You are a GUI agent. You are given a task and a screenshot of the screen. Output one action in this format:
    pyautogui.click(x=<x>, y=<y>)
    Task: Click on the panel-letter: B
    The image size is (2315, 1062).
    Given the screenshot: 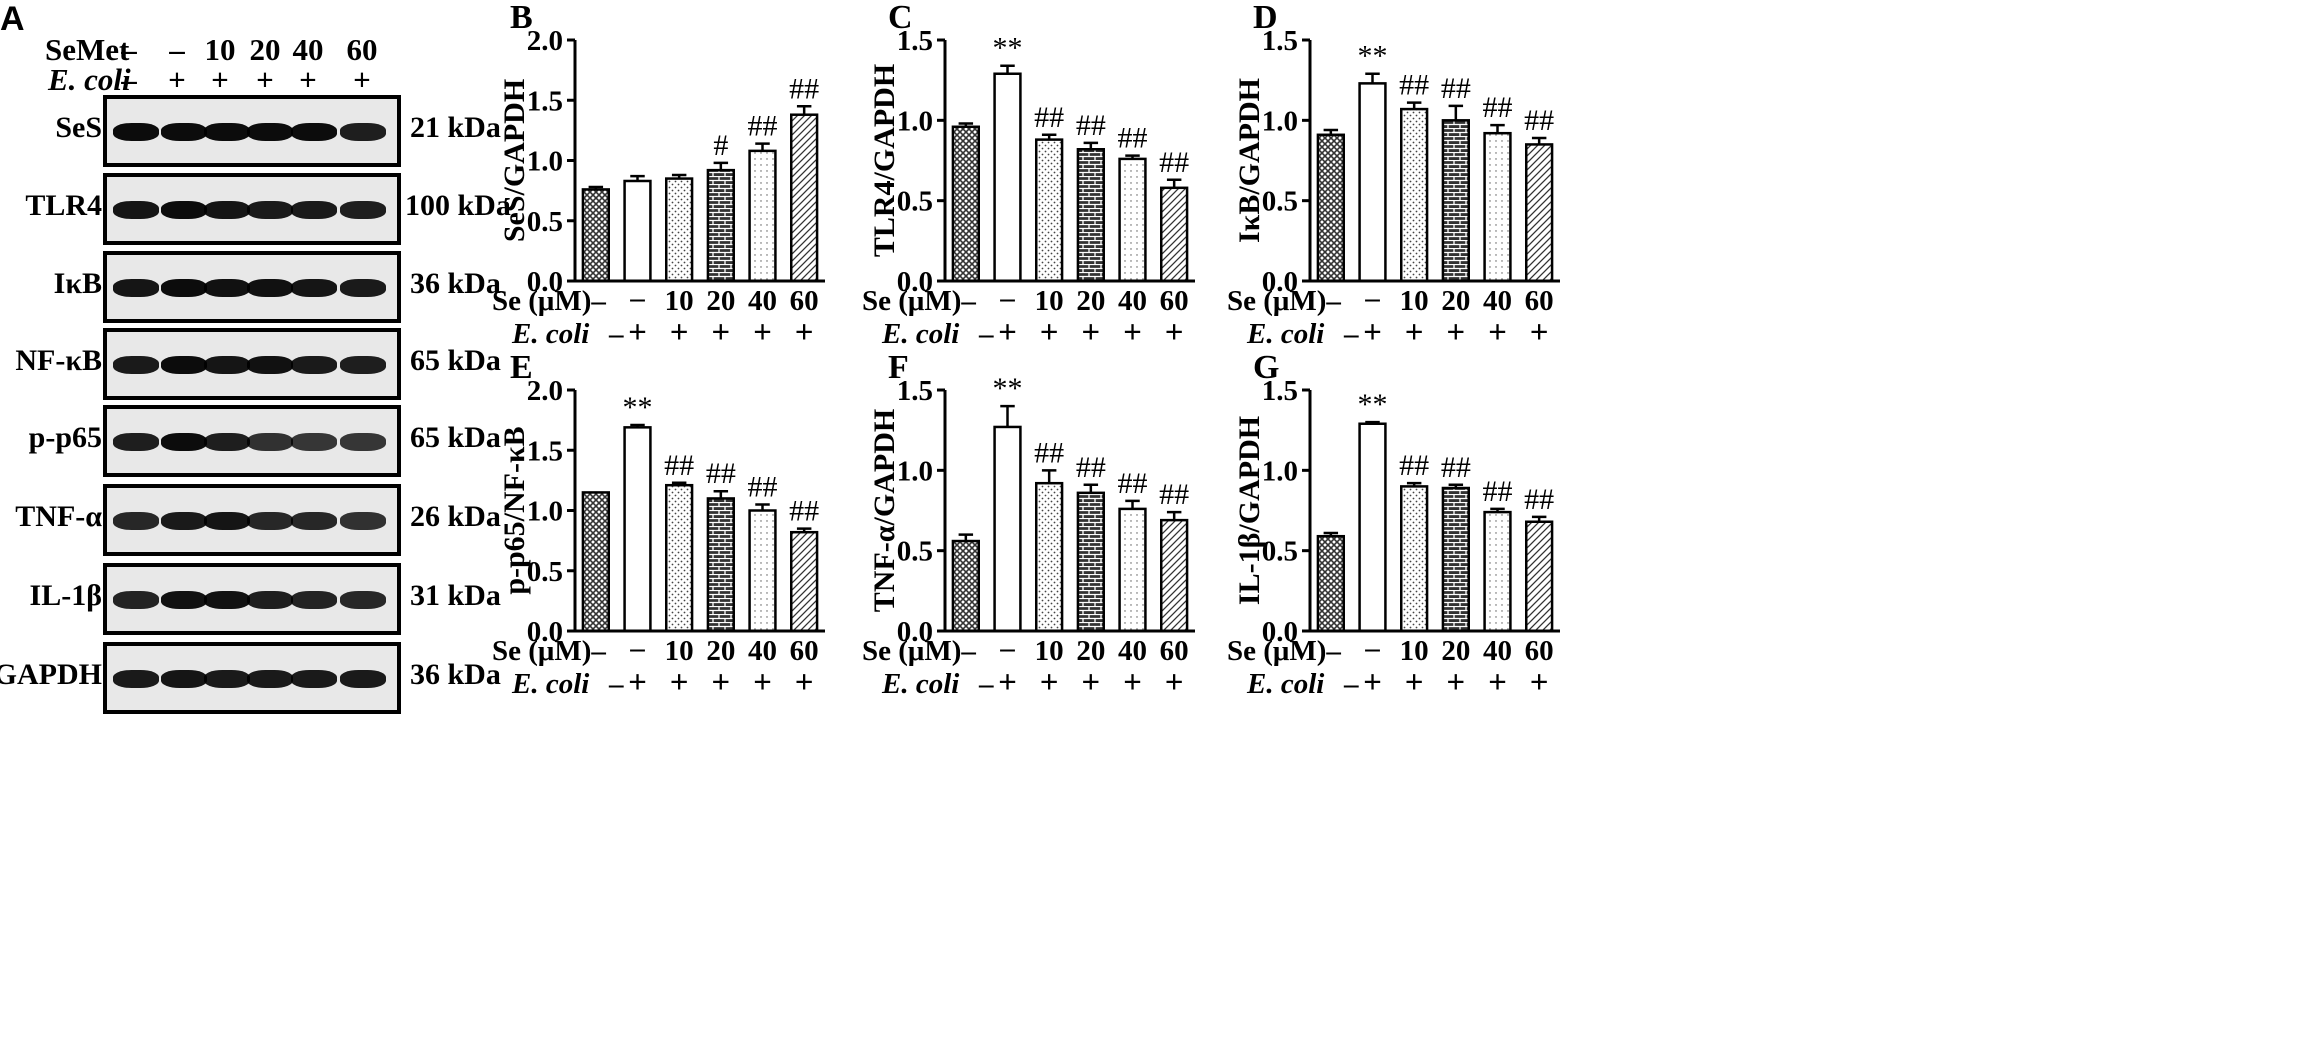 What is the action you would take?
    pyautogui.click(x=521, y=18)
    